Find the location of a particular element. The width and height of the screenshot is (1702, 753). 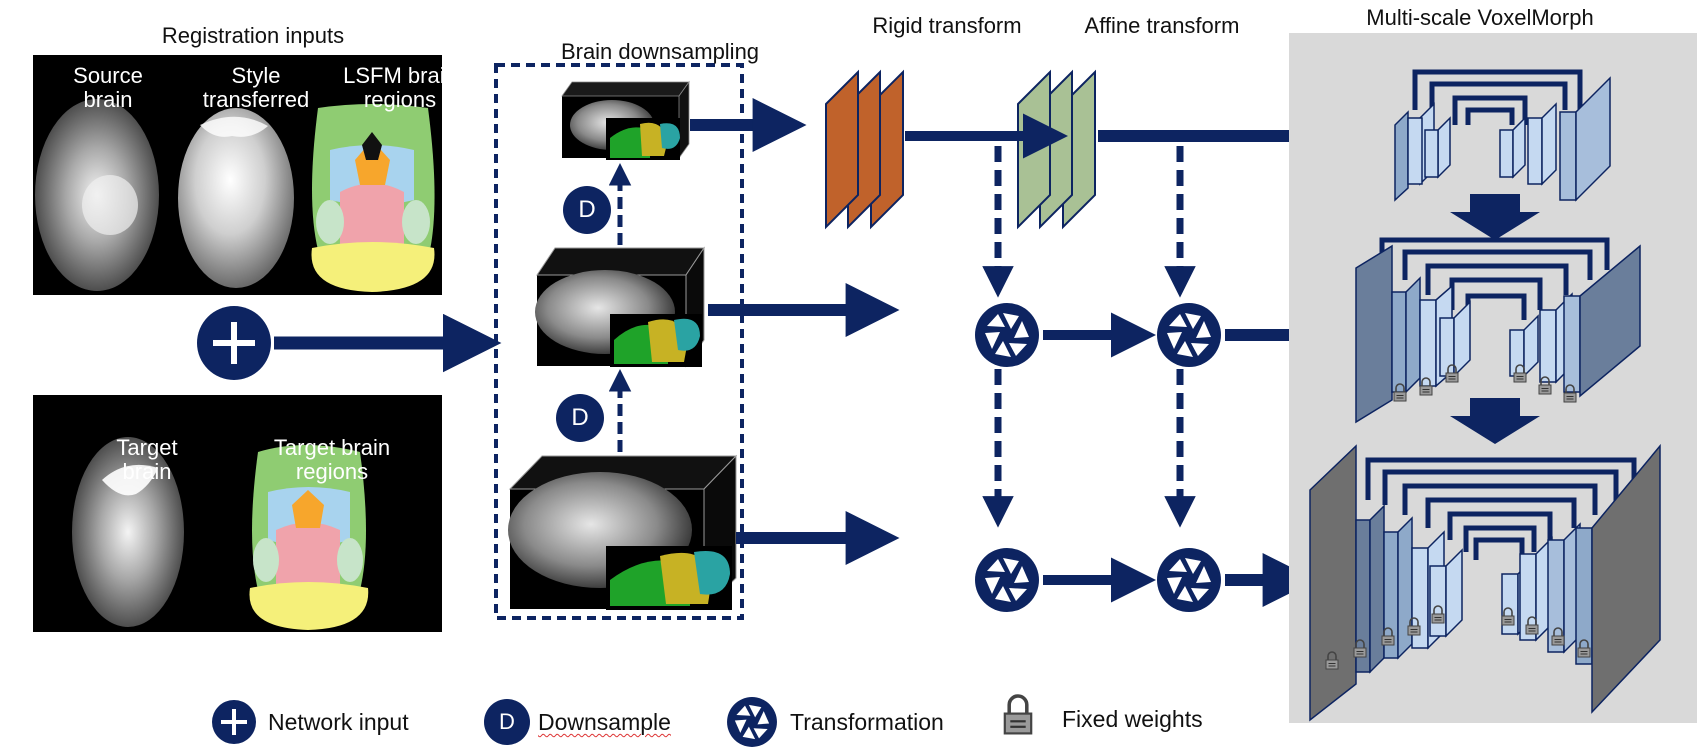

legend-lock-icon is located at coordinates (1018, 715).